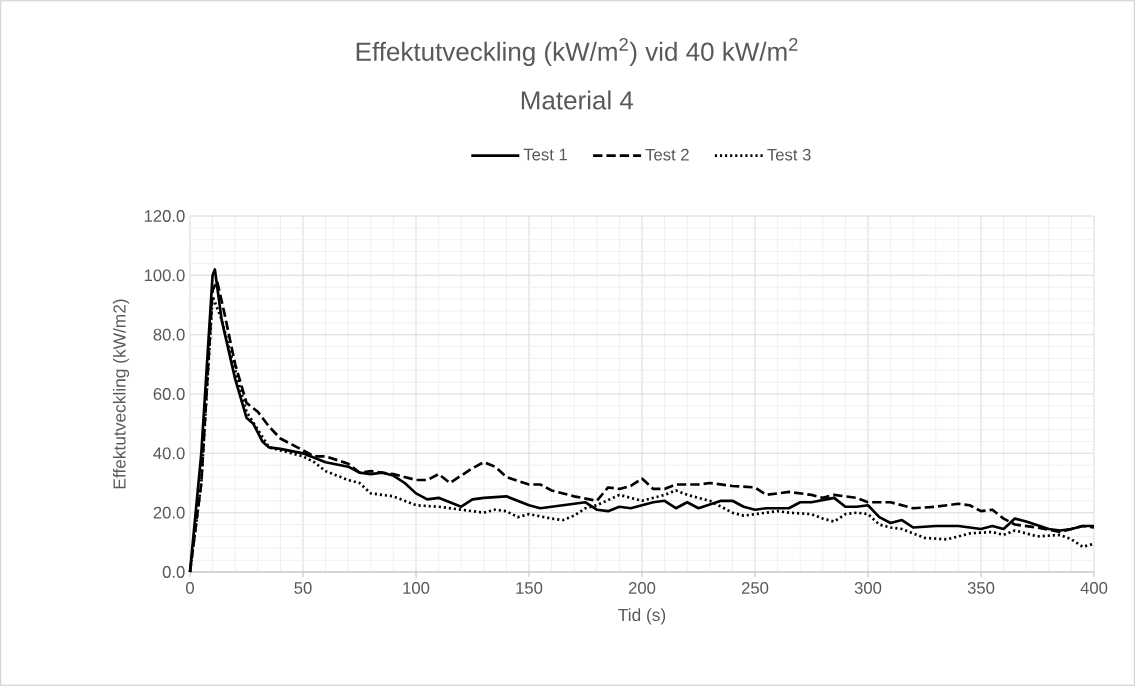 Image resolution: width=1135 pixels, height=686 pixels. Describe the element at coordinates (173, 572) in the screenshot. I see `y-tick-label: 0.0` at that location.